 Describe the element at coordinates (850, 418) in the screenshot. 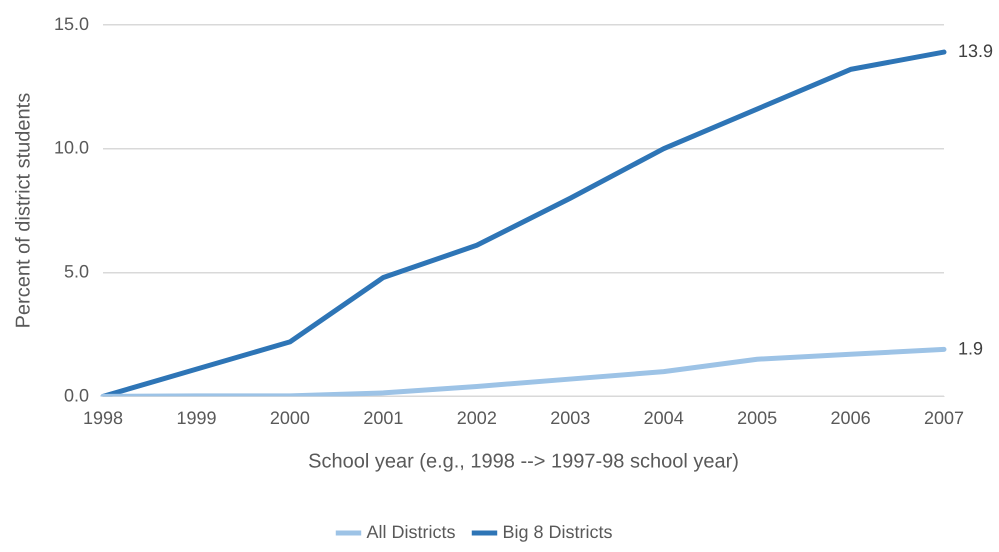

I see `x-tick-label: 2006` at that location.